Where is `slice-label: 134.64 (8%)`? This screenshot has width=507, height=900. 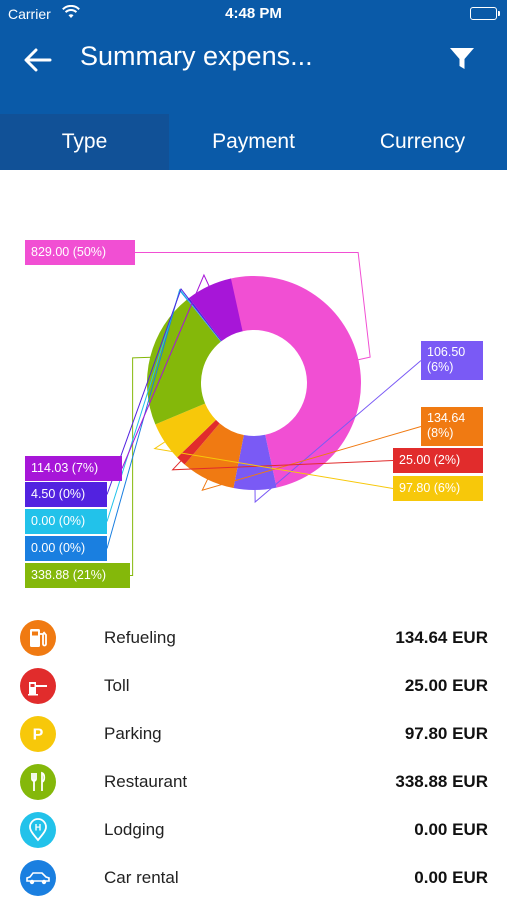 slice-label: 134.64 (8%) is located at coordinates (452, 426).